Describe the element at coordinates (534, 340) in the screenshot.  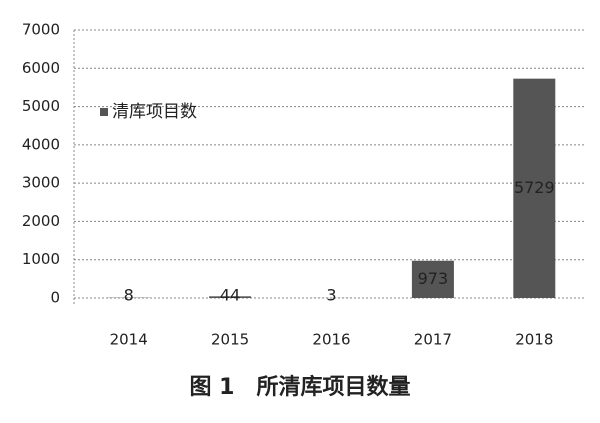
I see `x-tick-label: 2018` at that location.